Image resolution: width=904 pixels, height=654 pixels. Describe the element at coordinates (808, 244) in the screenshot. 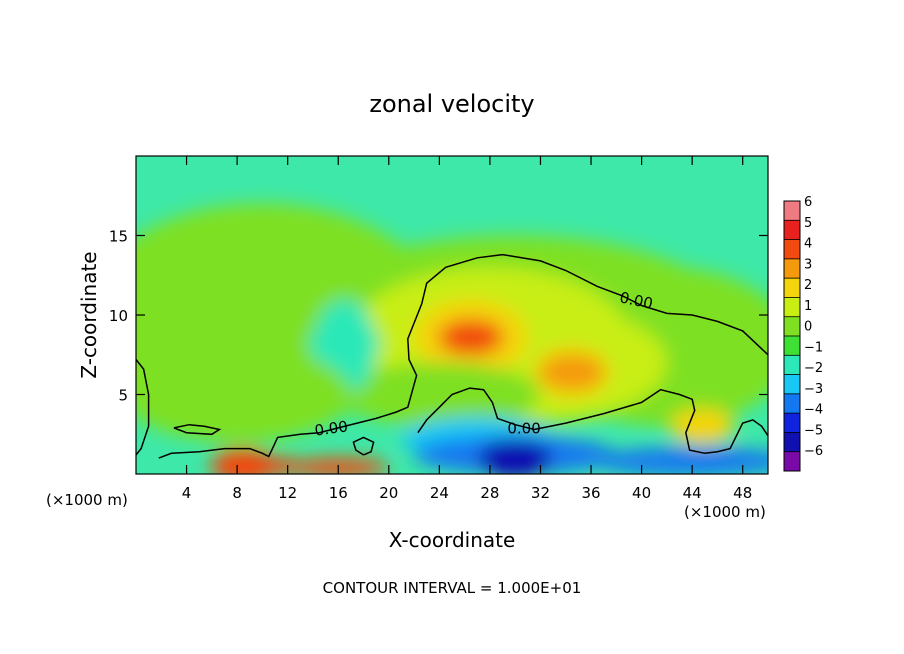

I see `colorbar-label: 4` at that location.